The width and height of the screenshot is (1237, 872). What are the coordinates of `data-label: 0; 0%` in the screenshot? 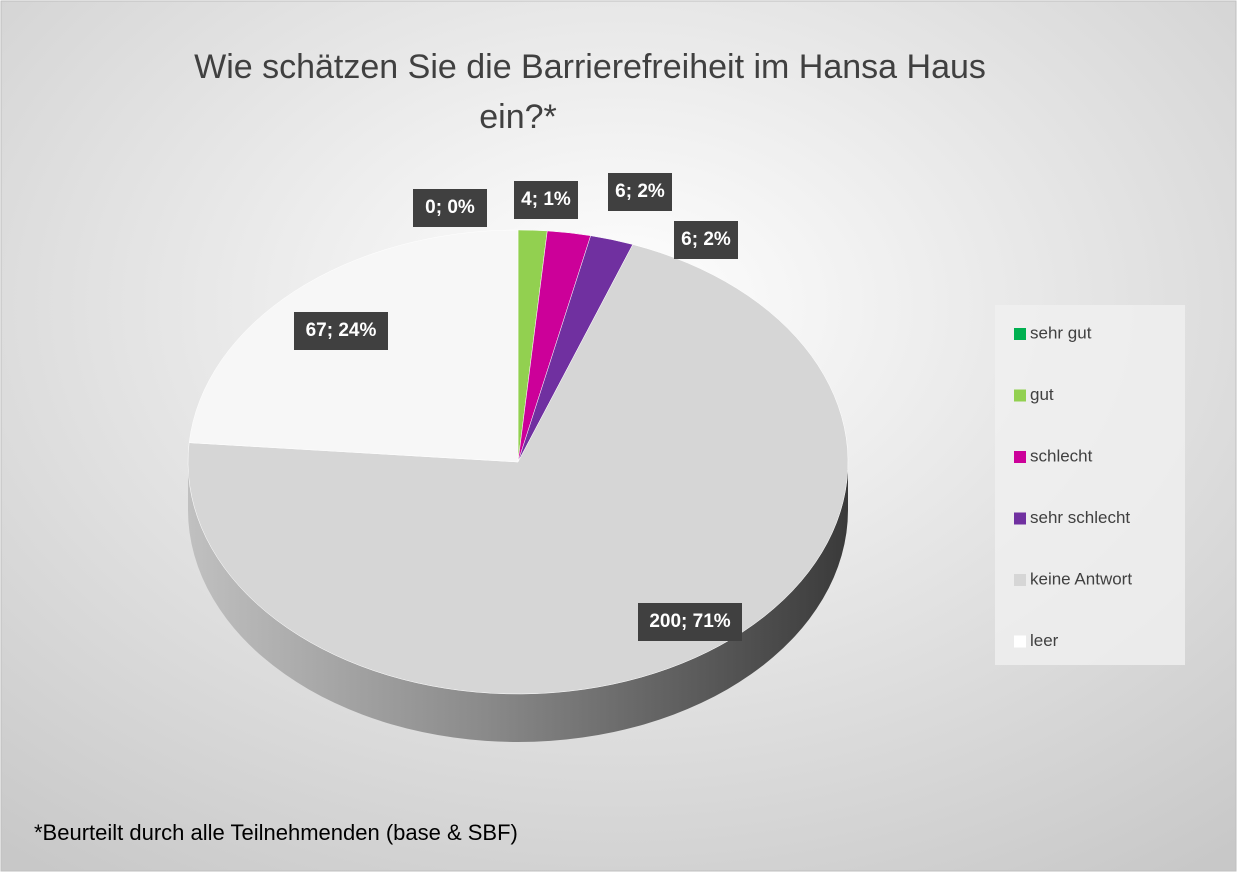 It's located at (450, 207).